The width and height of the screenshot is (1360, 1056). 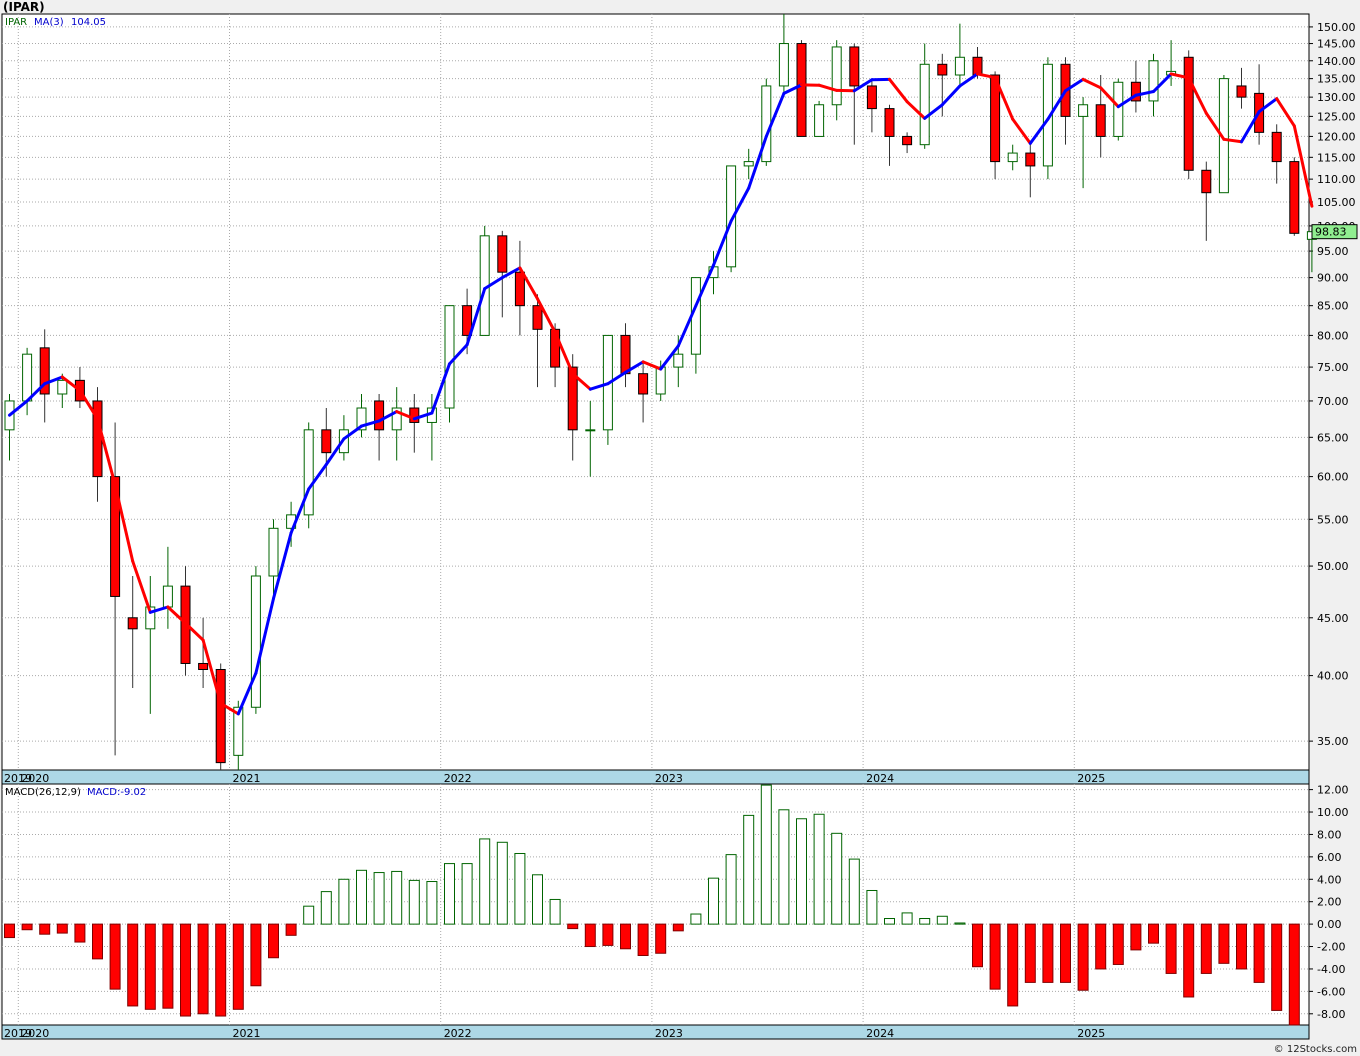 I want to click on x-tick-label: 2024, so click(x=880, y=1033).